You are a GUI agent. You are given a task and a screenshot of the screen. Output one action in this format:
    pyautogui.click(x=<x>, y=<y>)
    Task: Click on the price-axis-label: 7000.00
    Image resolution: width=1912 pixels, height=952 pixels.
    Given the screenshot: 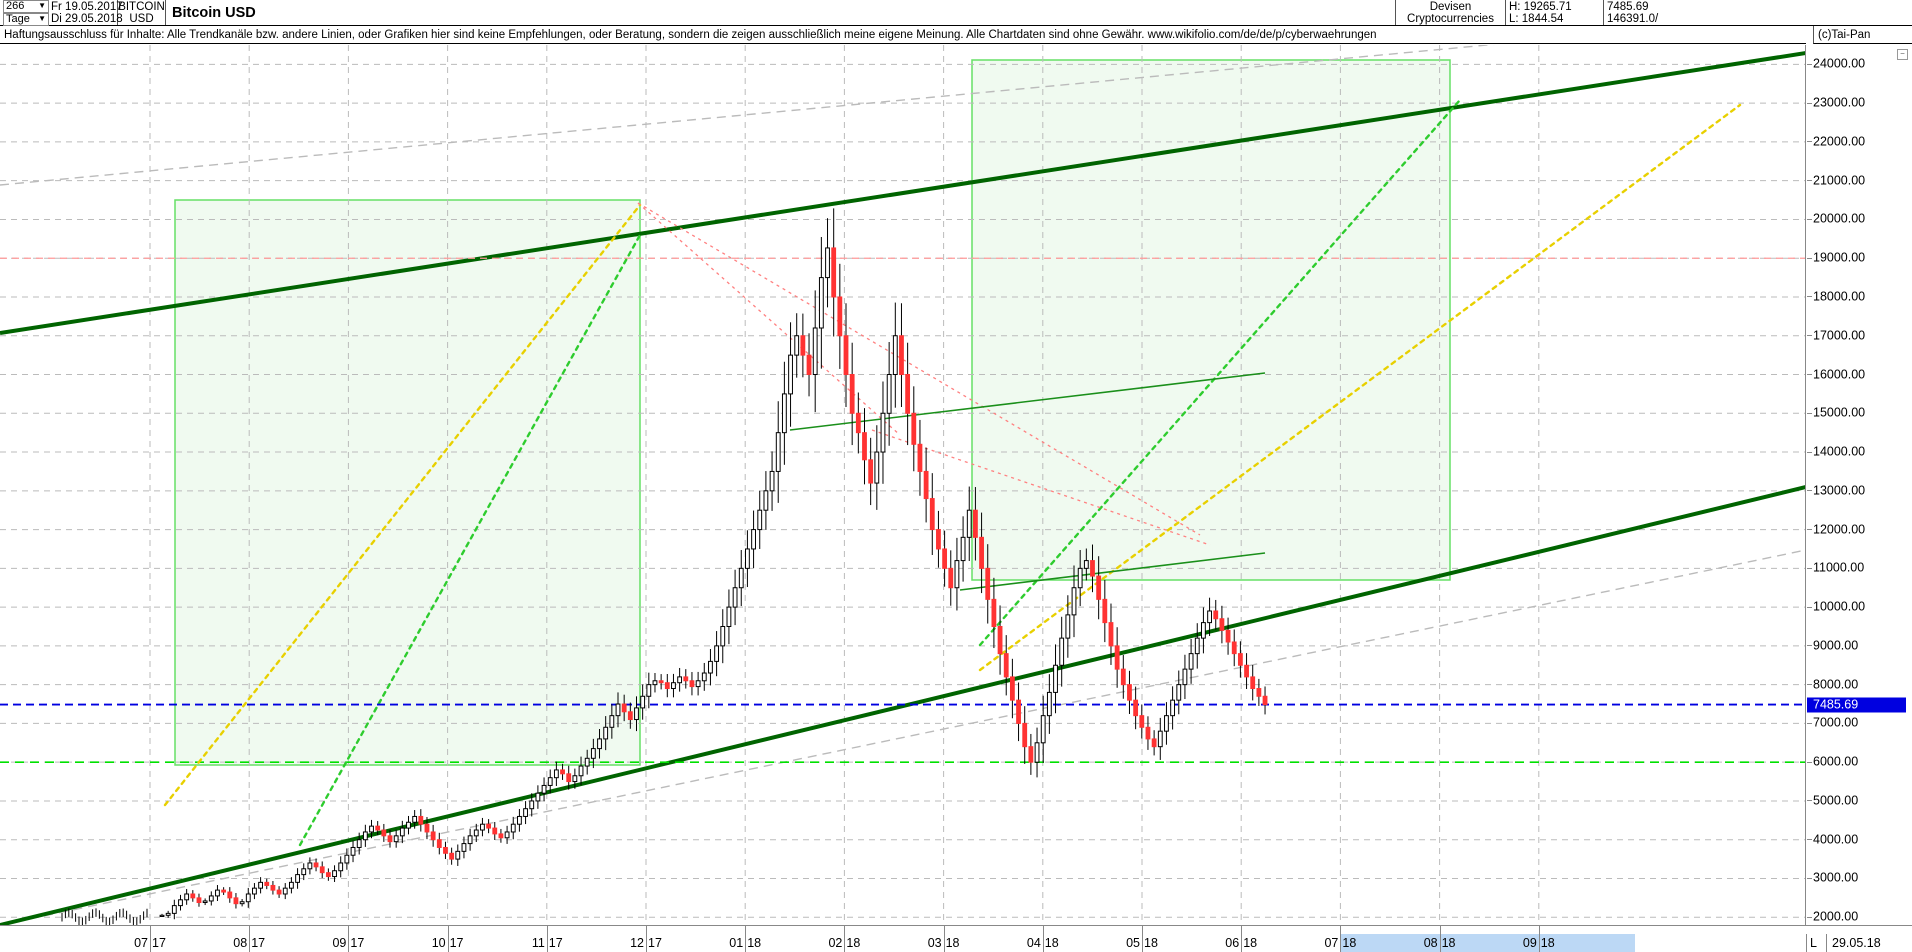 What is the action you would take?
    pyautogui.click(x=1836, y=722)
    